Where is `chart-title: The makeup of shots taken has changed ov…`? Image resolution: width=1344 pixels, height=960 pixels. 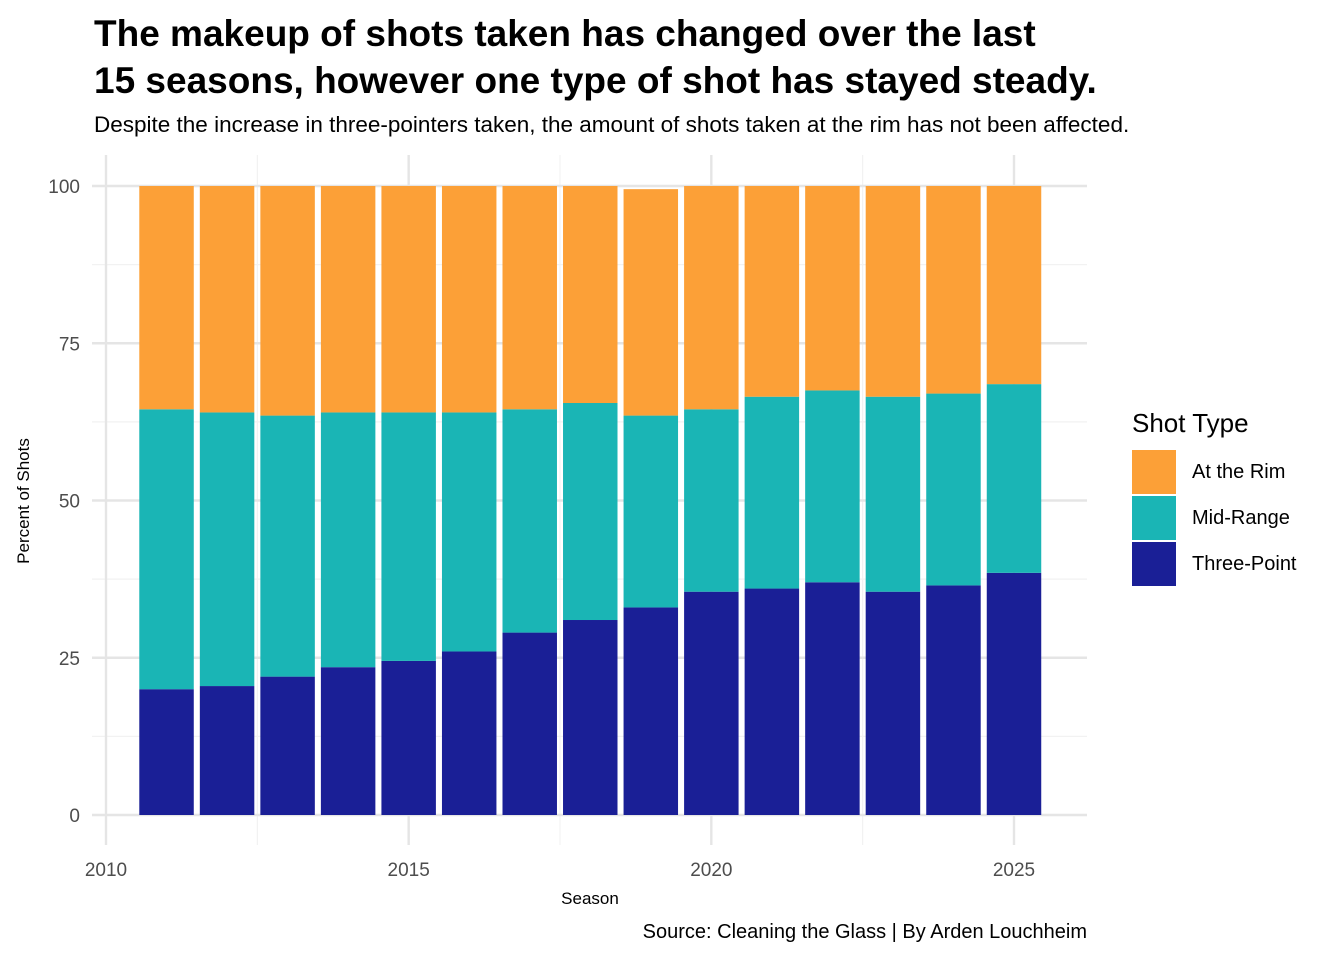
chart-title: The makeup of shots taken has changed ov… is located at coordinates (714, 57).